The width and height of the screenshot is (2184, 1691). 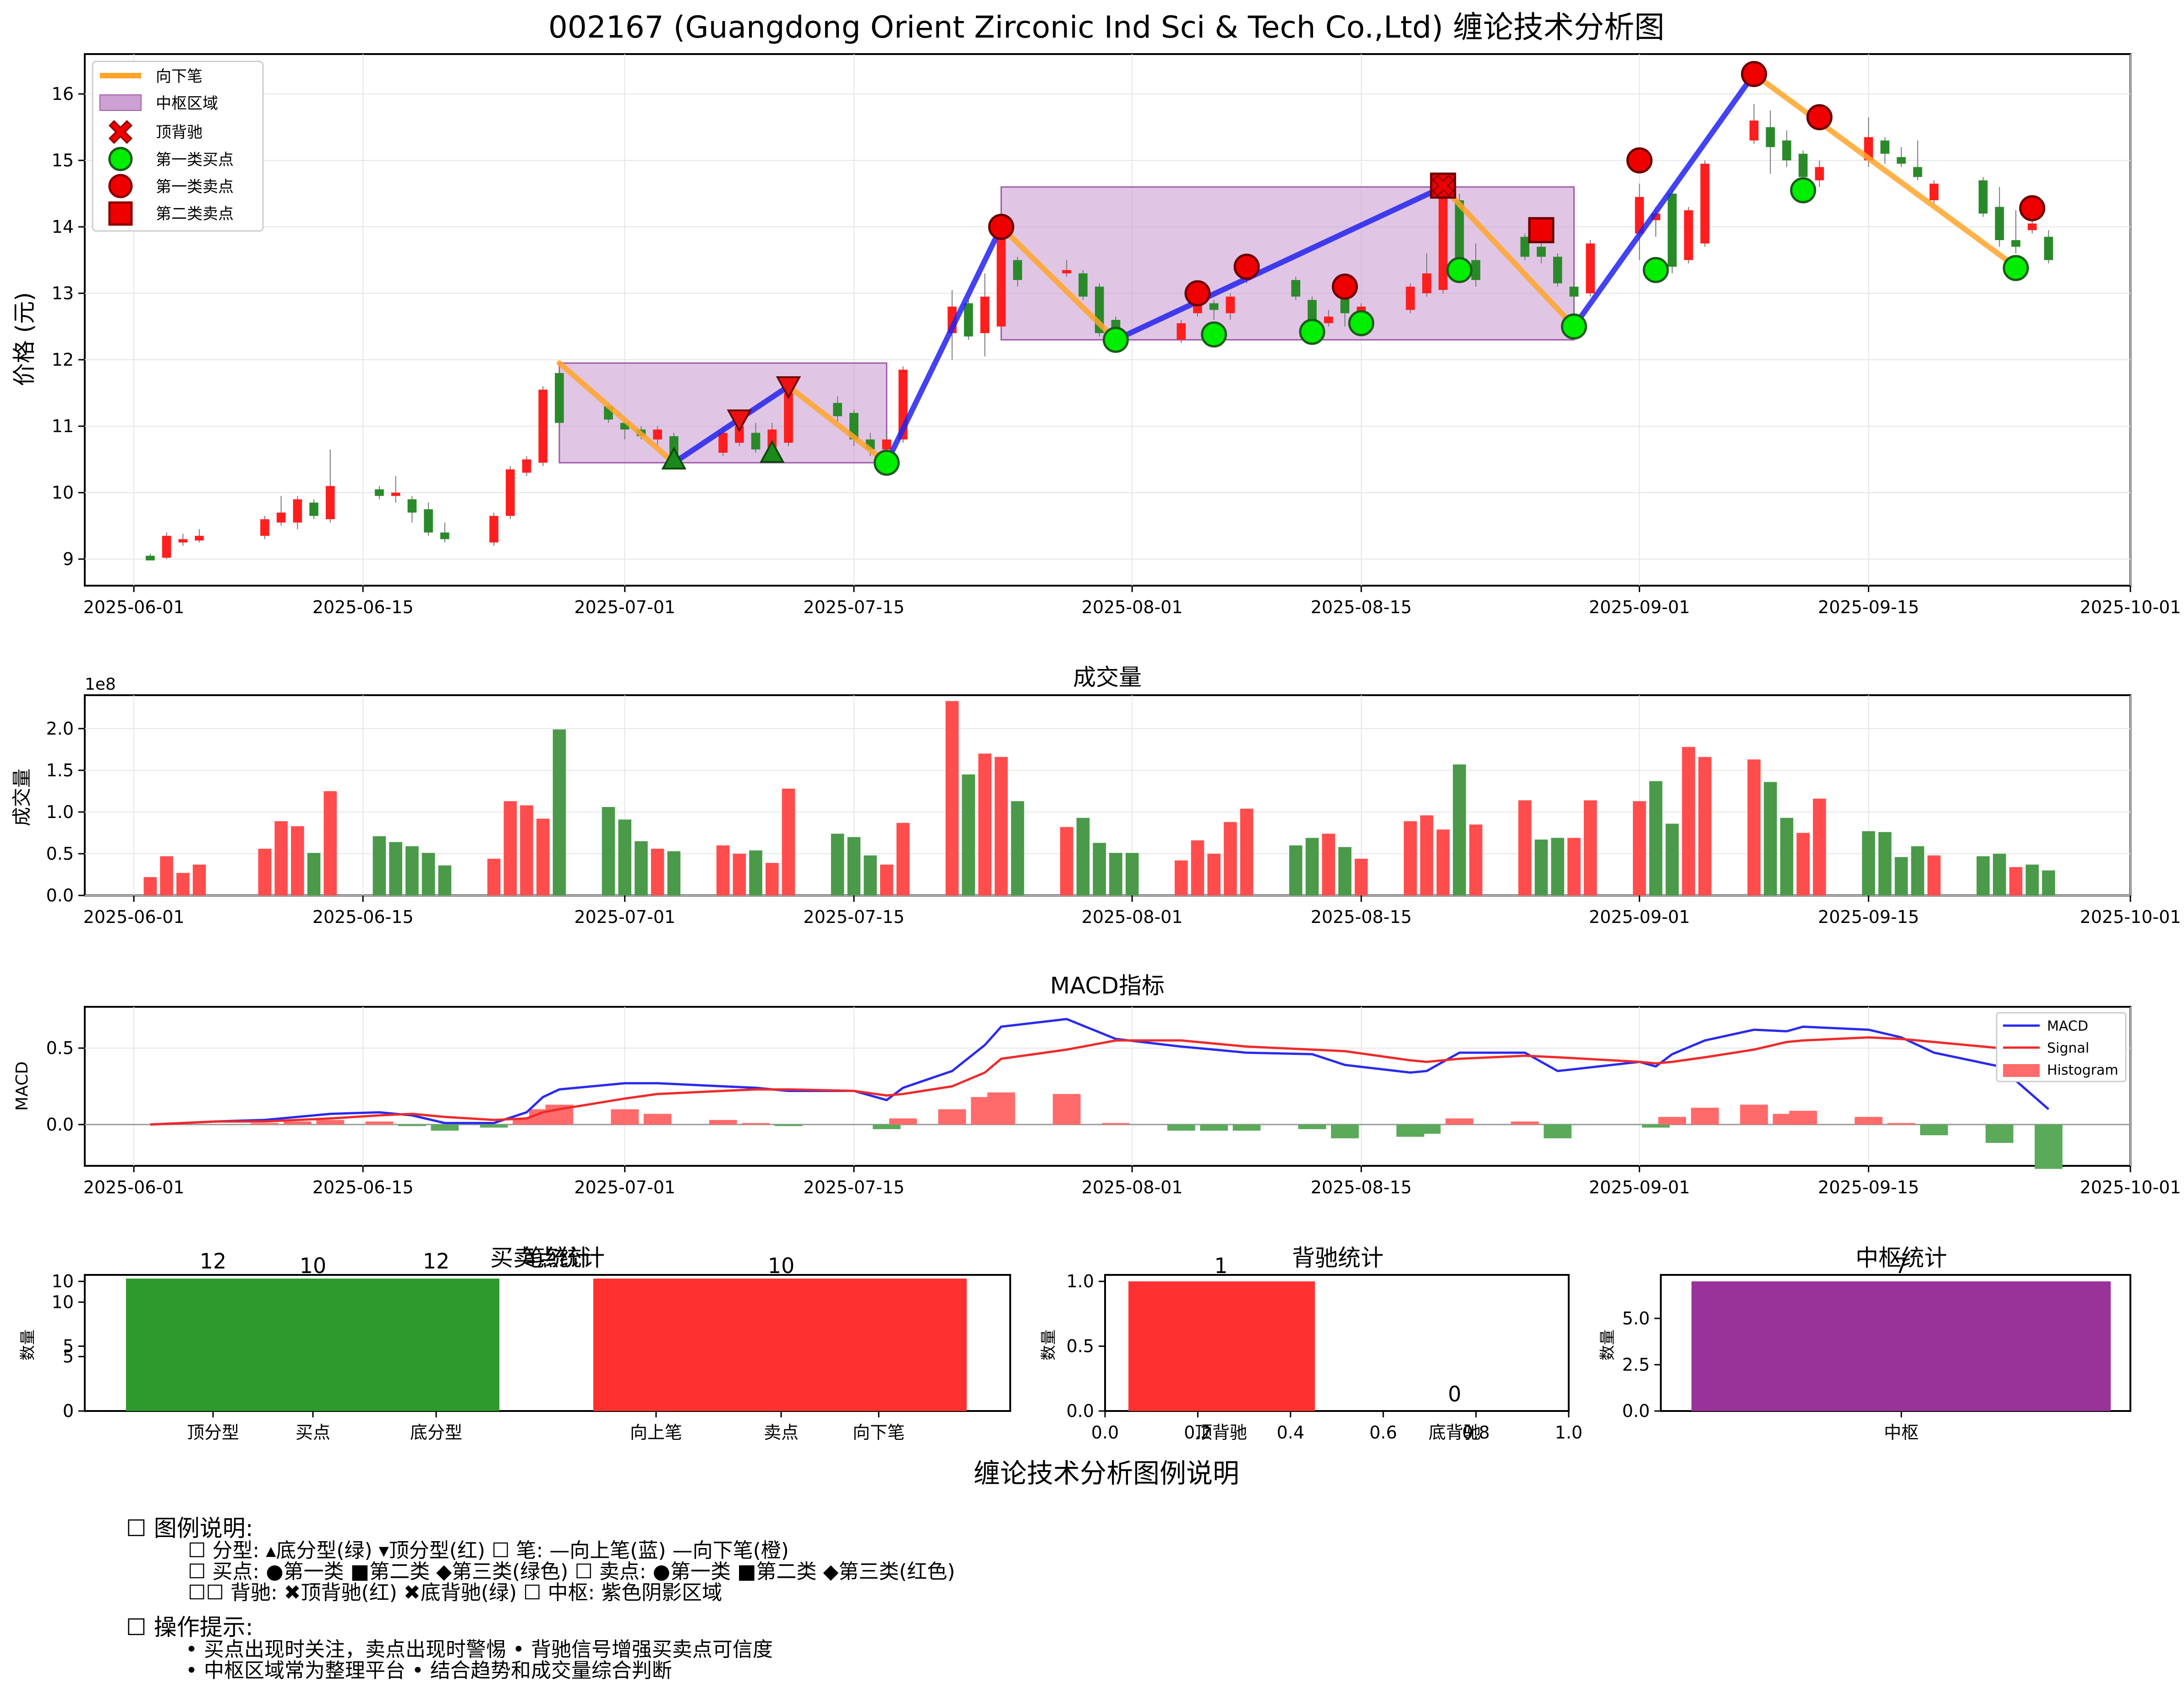 I want to click on bs-stats-ylabel: 数量, so click(x=28, y=1345).